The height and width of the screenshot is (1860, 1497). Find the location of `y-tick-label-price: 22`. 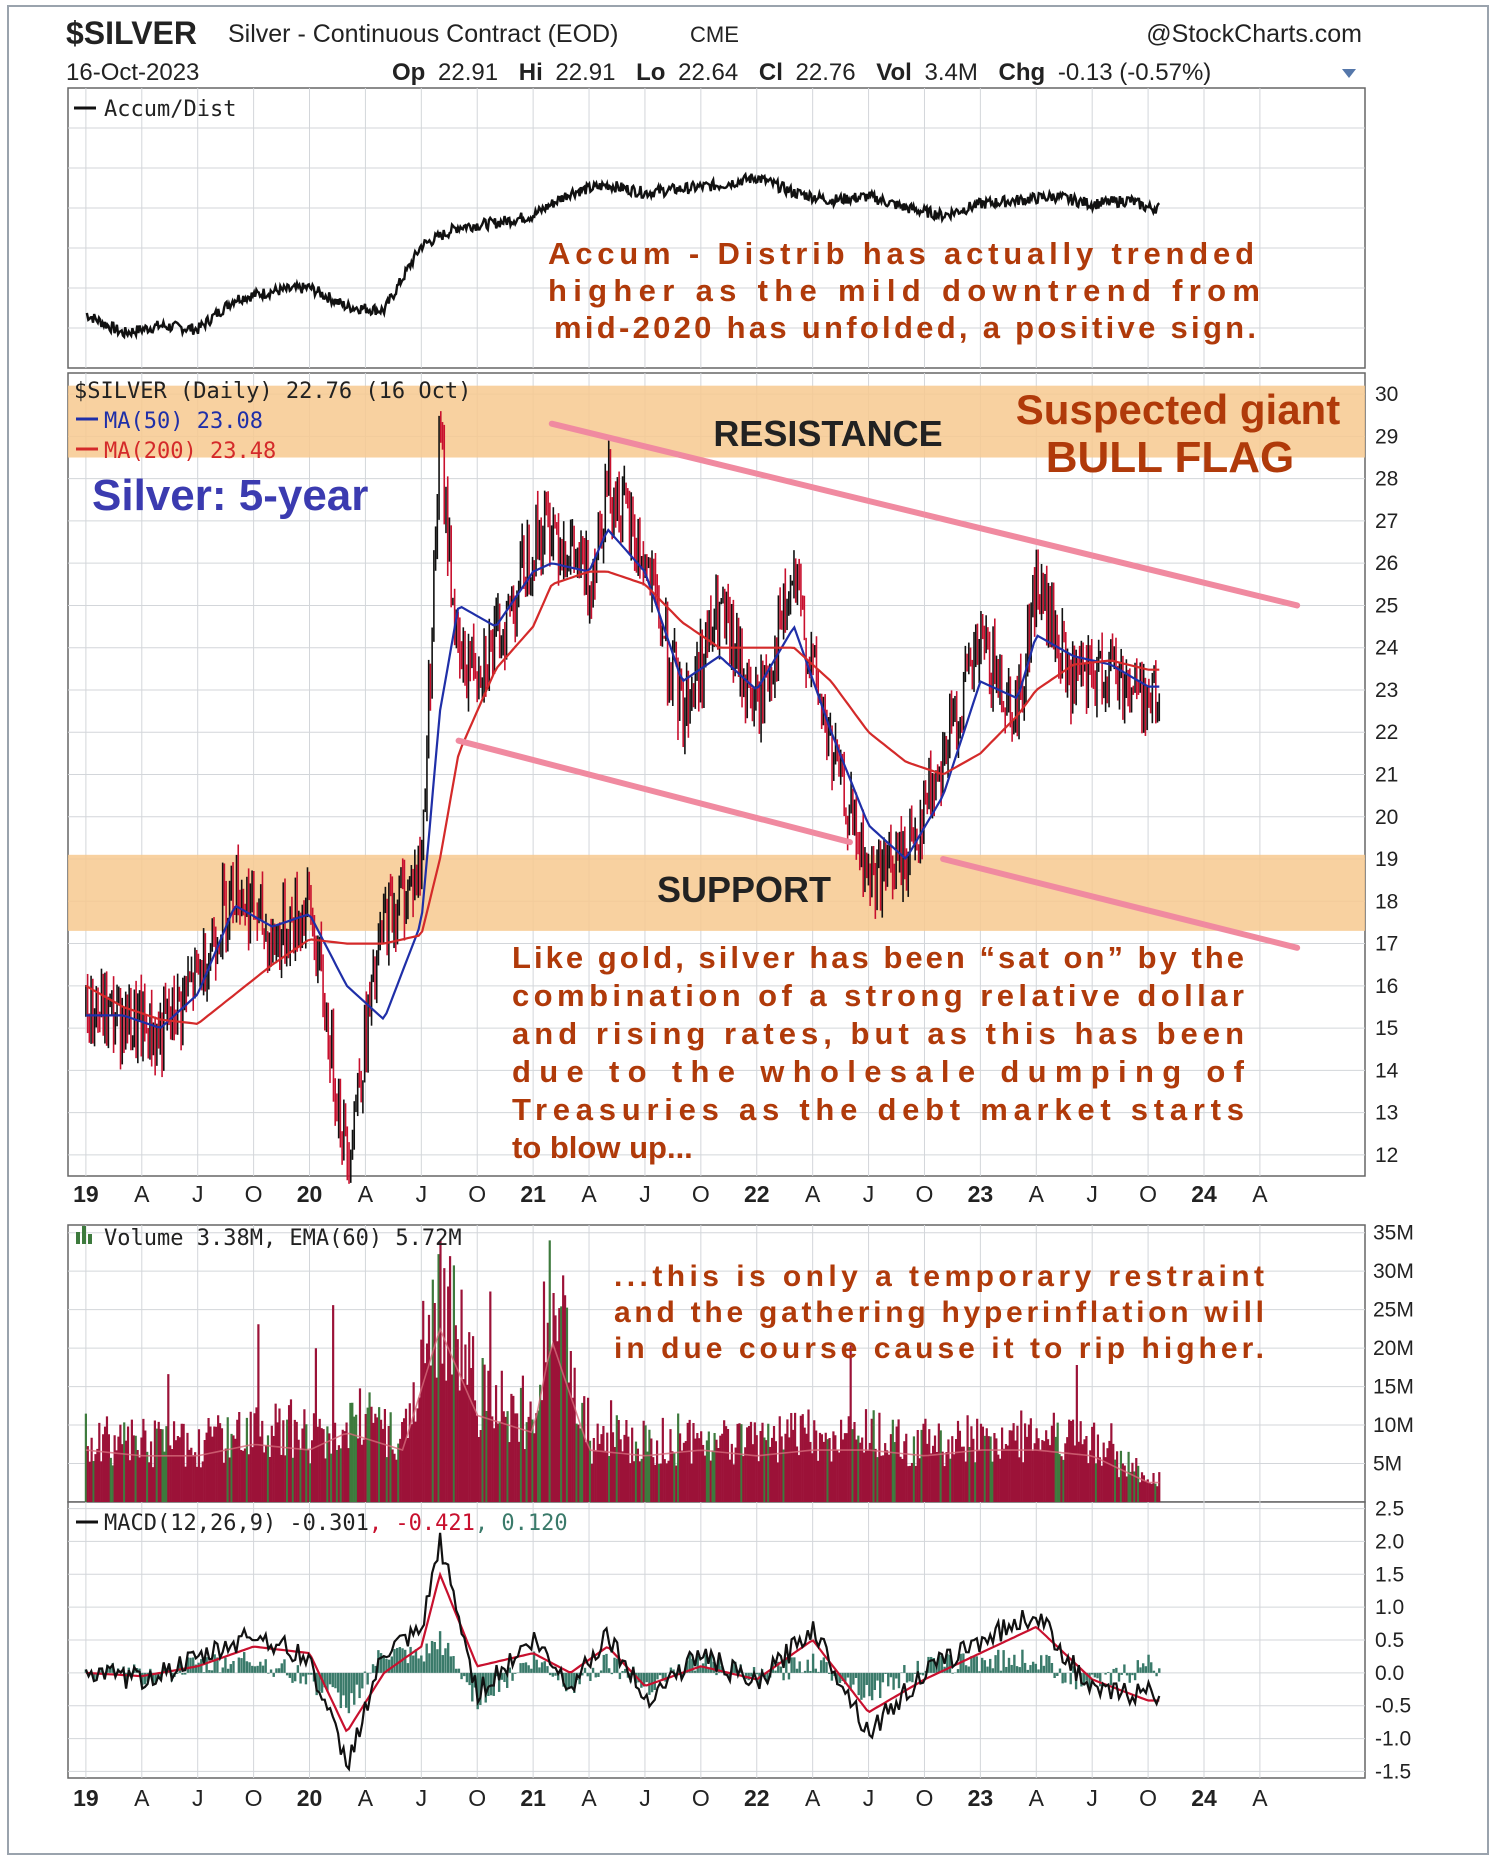

y-tick-label-price: 22 is located at coordinates (1386, 732).